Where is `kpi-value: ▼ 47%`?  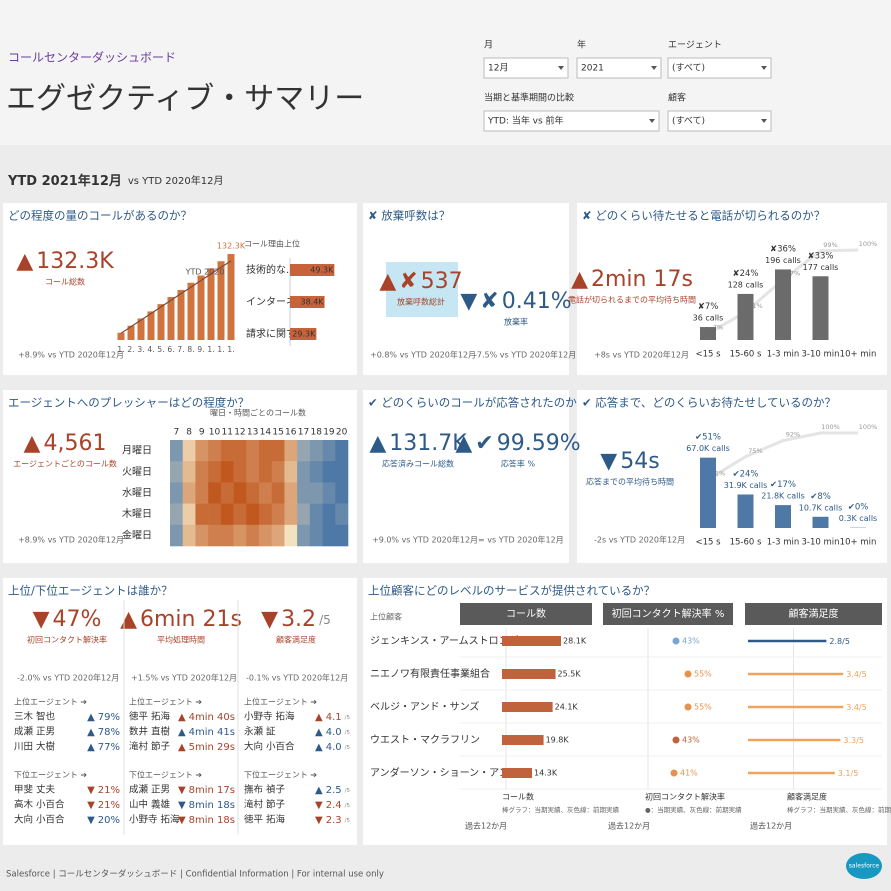 kpi-value: ▼ 47% is located at coordinates (67, 619).